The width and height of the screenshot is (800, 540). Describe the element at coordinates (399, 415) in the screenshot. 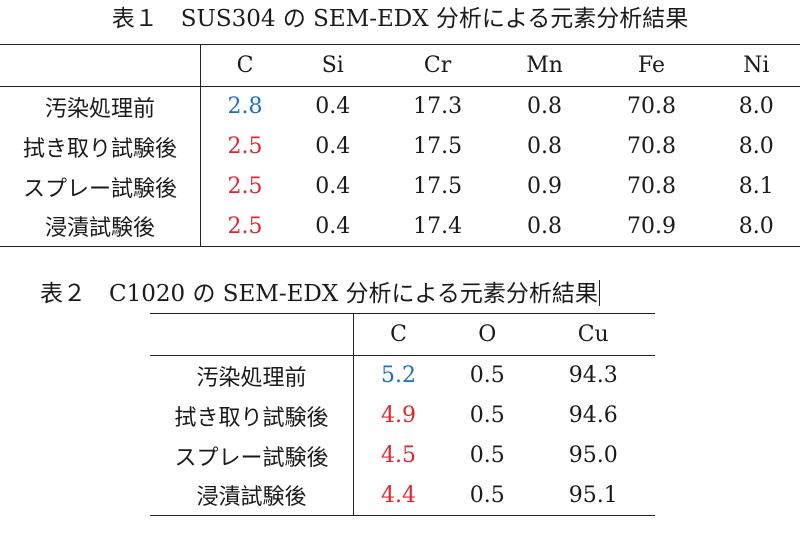

I see `cell-c: 4.9` at that location.